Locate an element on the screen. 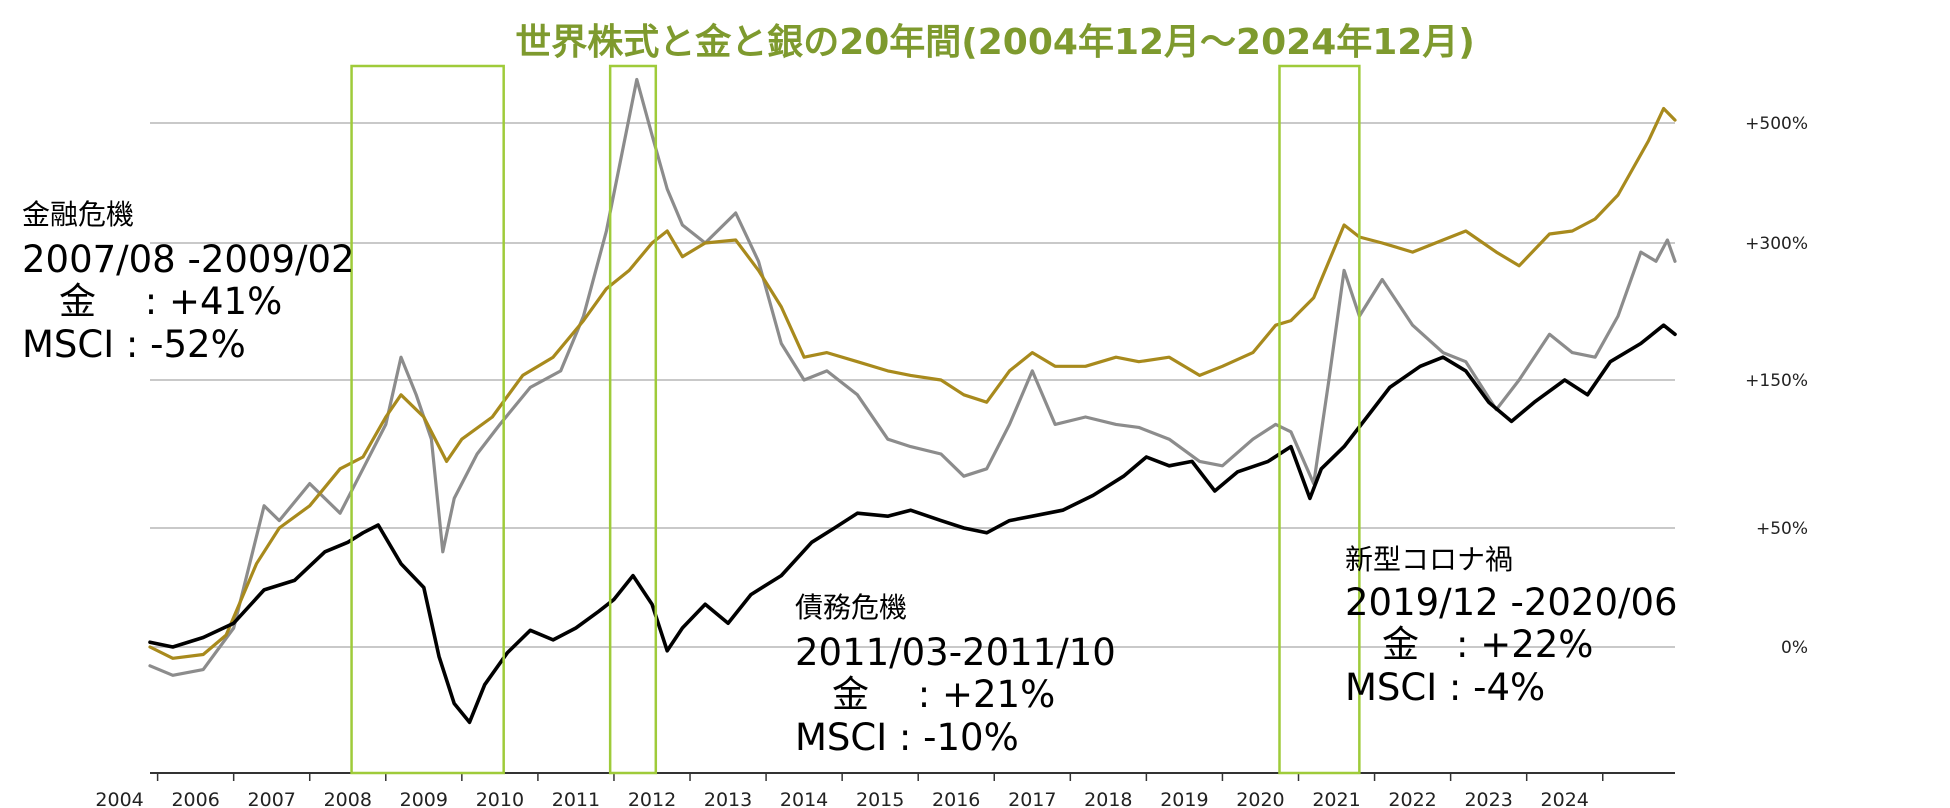 This screenshot has height=808, width=1950. x-tick-label: 2013 is located at coordinates (728, 798).